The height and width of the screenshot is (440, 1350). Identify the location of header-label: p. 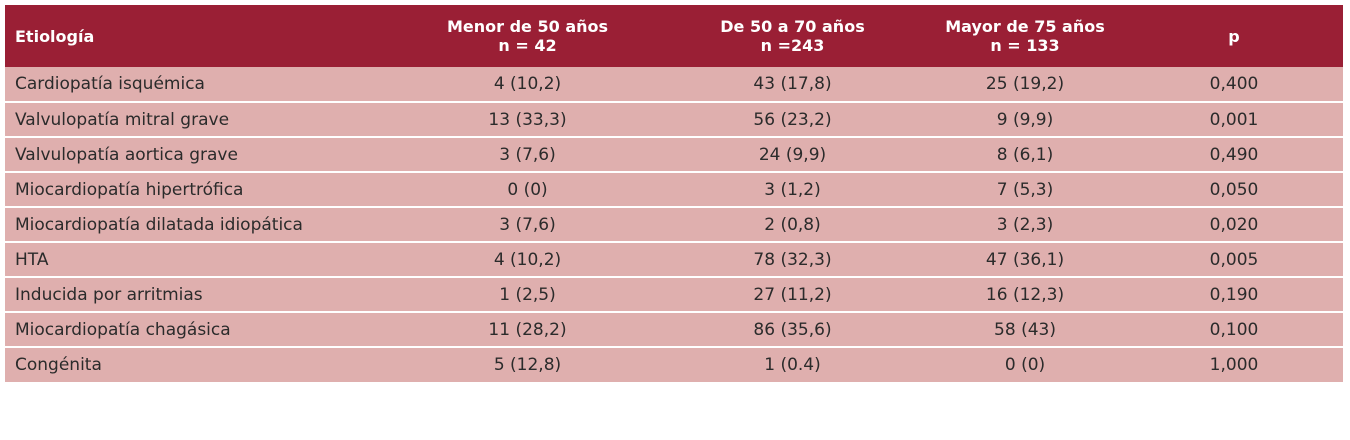
(1234, 36).